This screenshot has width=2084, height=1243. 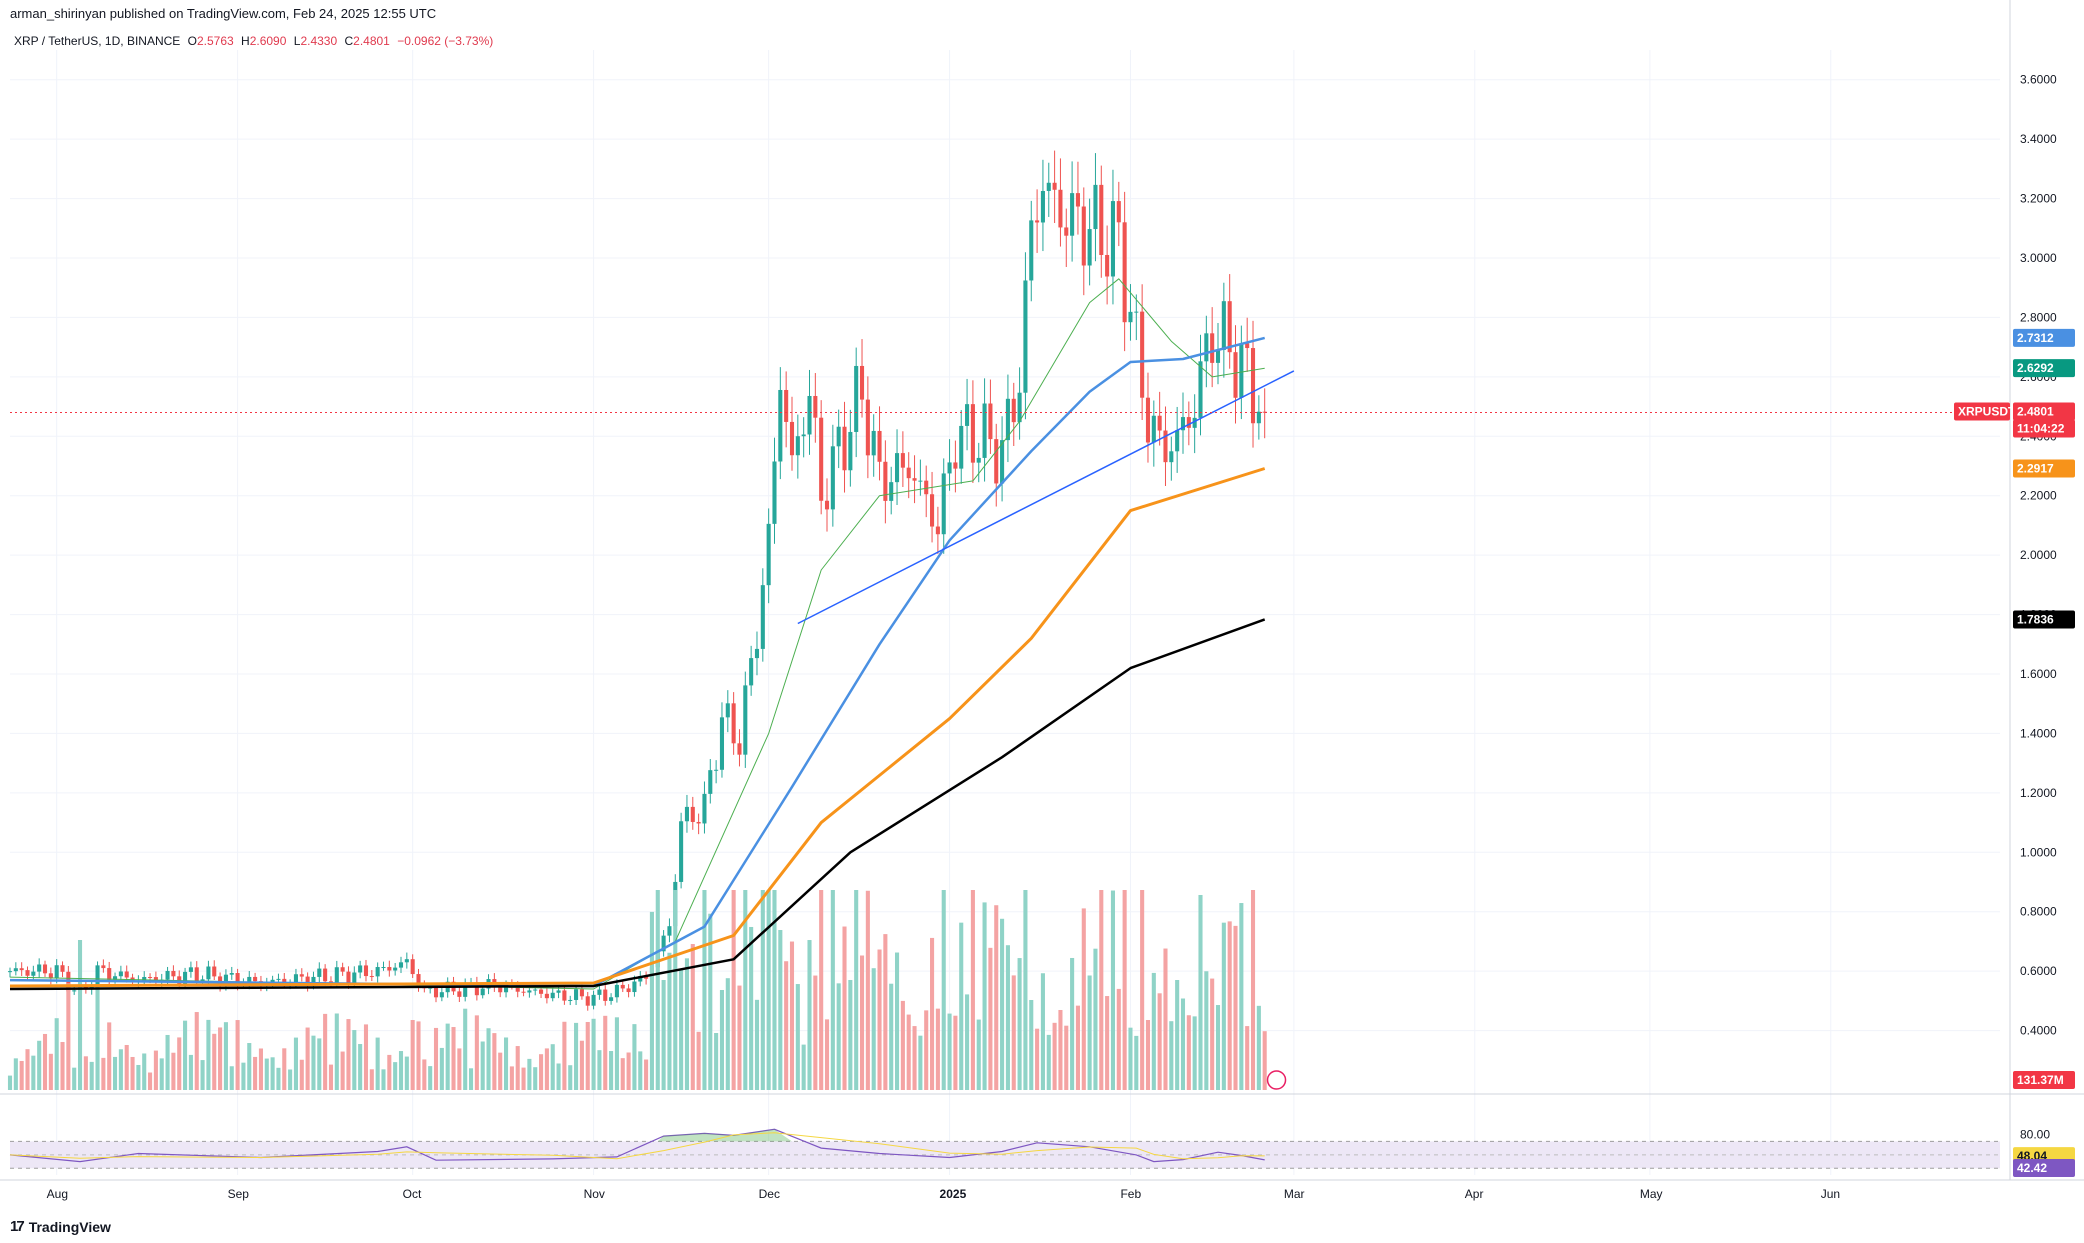 I want to click on tradingview-logo: 17 TradingView, so click(x=60, y=1226).